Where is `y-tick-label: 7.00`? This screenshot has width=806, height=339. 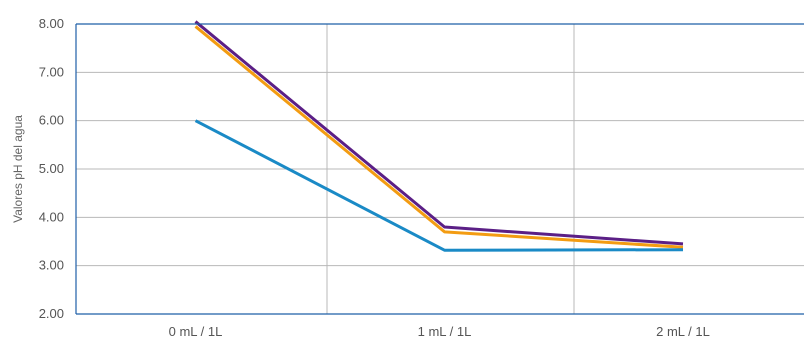
y-tick-label: 7.00 is located at coordinates (51, 71).